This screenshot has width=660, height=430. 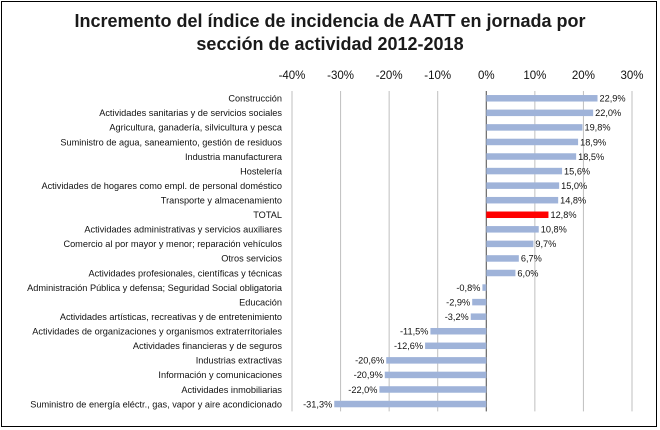 I want to click on data-label: 12,8%, so click(x=563, y=215).